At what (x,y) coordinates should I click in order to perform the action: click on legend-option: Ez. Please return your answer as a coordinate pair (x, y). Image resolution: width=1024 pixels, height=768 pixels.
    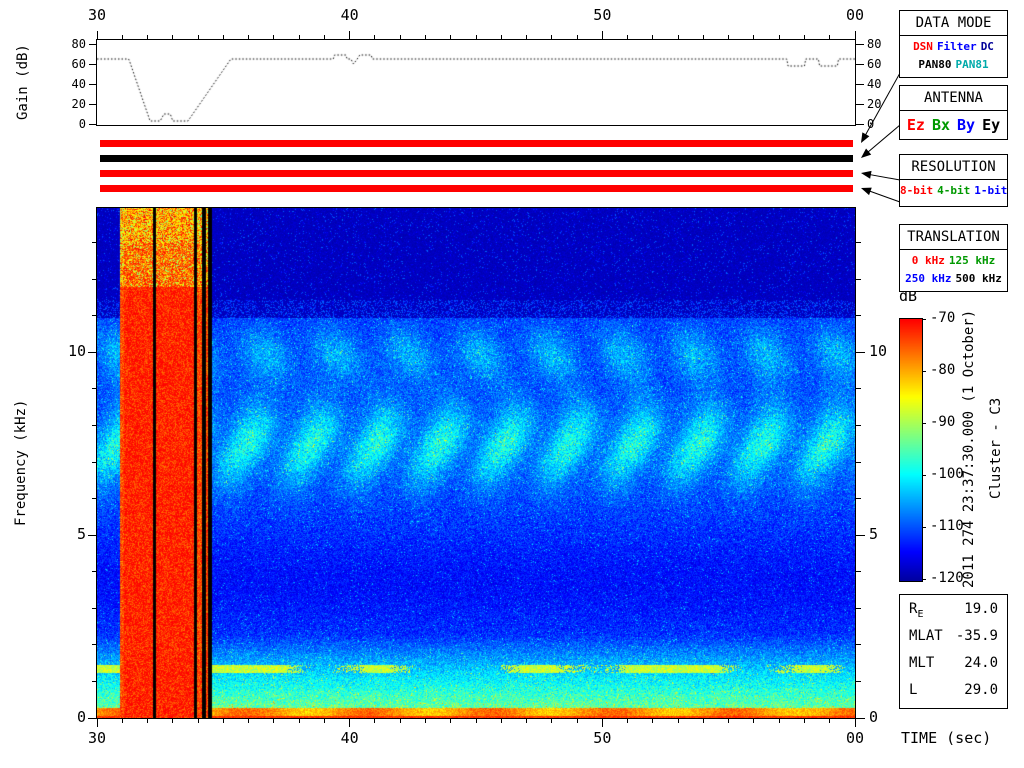
    Looking at the image, I should click on (915, 125).